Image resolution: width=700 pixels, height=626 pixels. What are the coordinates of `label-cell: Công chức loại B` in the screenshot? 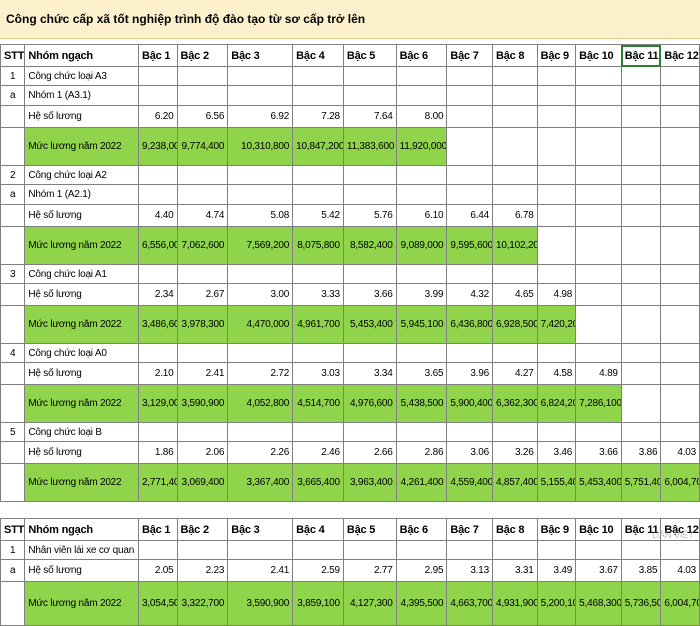 It's located at (81, 432).